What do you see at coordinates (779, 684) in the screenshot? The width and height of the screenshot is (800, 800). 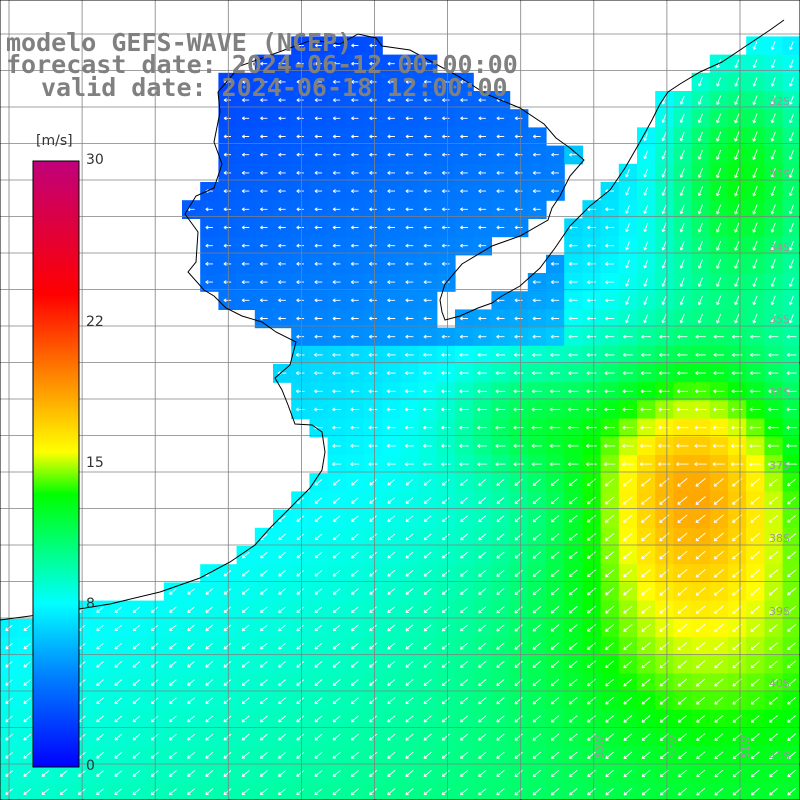 I see `latitude-label: 40S` at bounding box center [779, 684].